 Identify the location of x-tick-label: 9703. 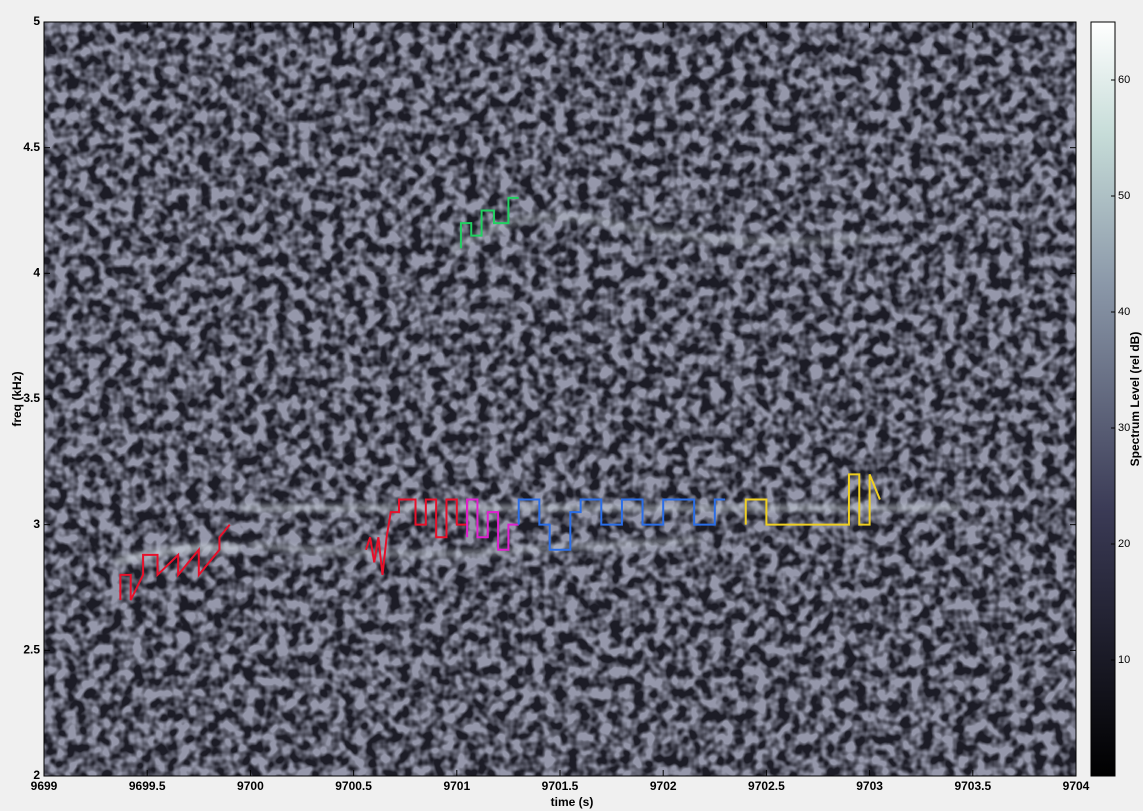
(869, 786).